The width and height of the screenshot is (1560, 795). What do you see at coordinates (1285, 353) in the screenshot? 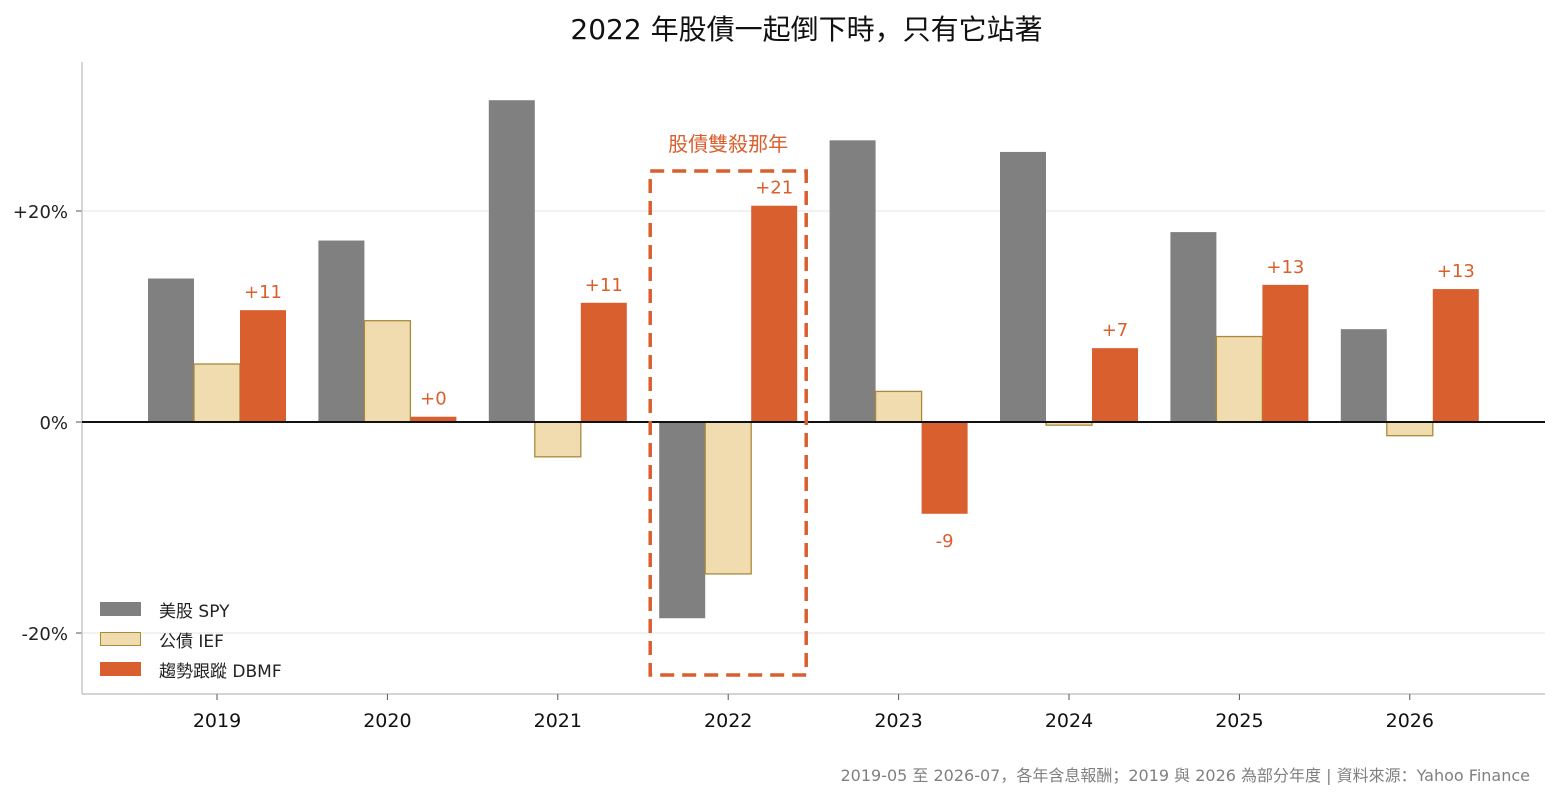
I see `bar-dbmf-2025` at bounding box center [1285, 353].